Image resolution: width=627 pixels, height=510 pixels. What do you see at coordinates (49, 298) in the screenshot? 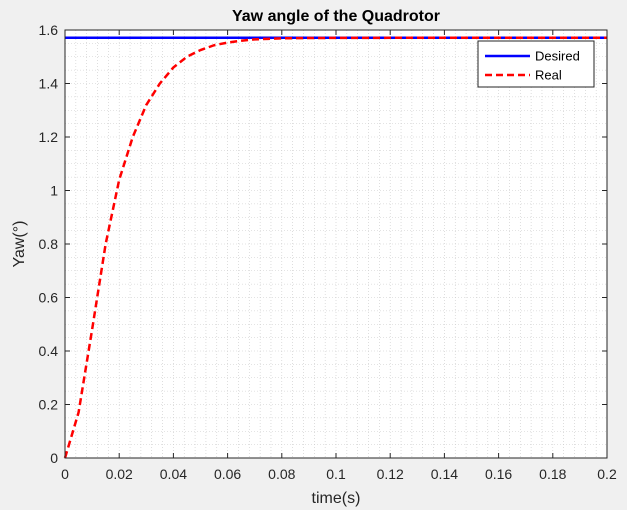
I see `y-tick-label: 0.6` at bounding box center [49, 298].